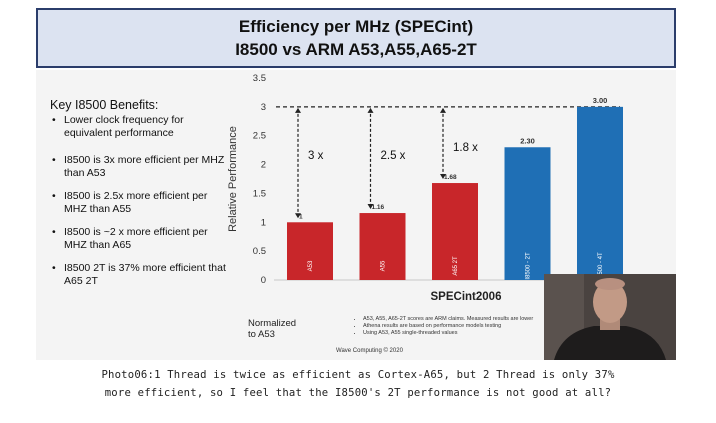 The height and width of the screenshot is (423, 716). I want to click on bar-category-label: A55, so click(384, 265).